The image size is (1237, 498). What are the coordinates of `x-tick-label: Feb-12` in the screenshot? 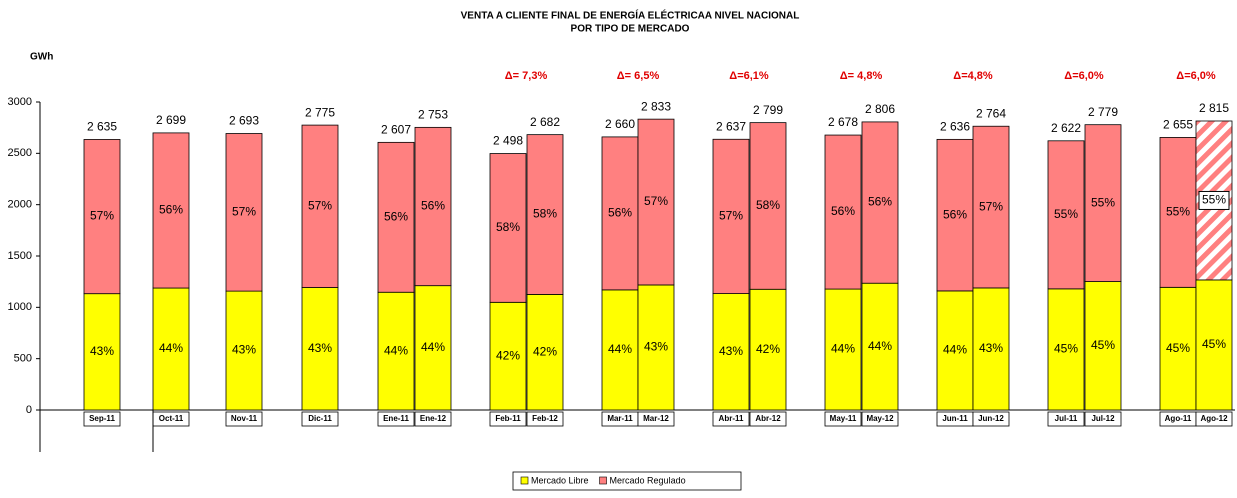 It's located at (545, 418).